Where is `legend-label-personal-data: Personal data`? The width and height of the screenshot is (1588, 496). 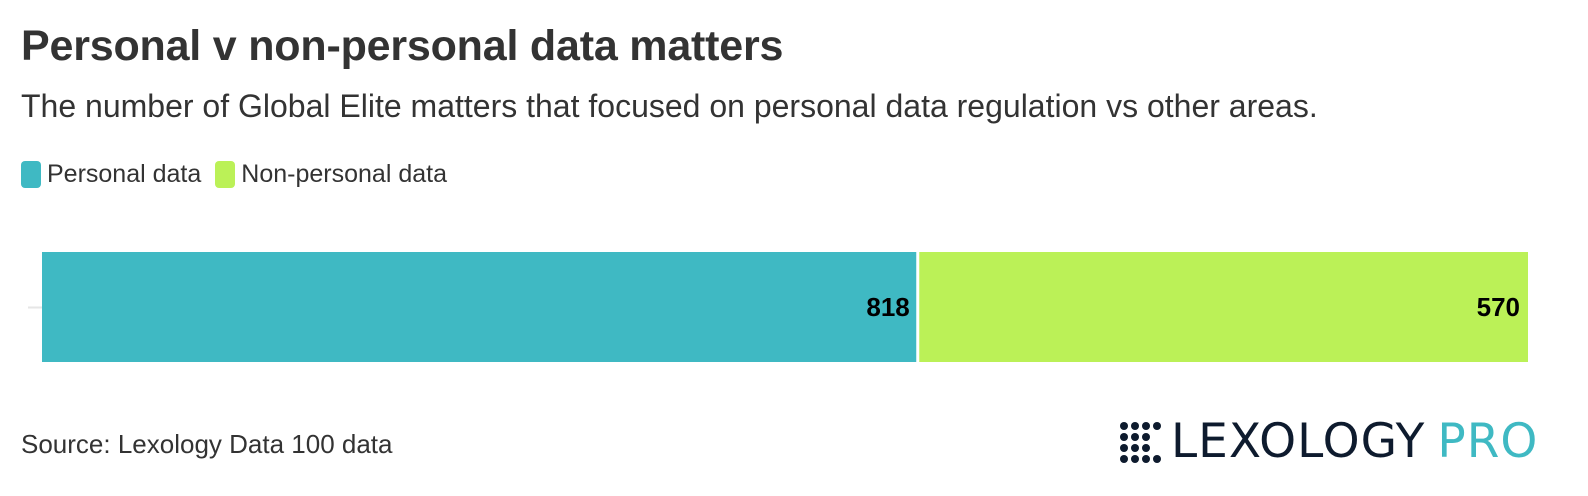 legend-label-personal-data: Personal data is located at coordinates (124, 174).